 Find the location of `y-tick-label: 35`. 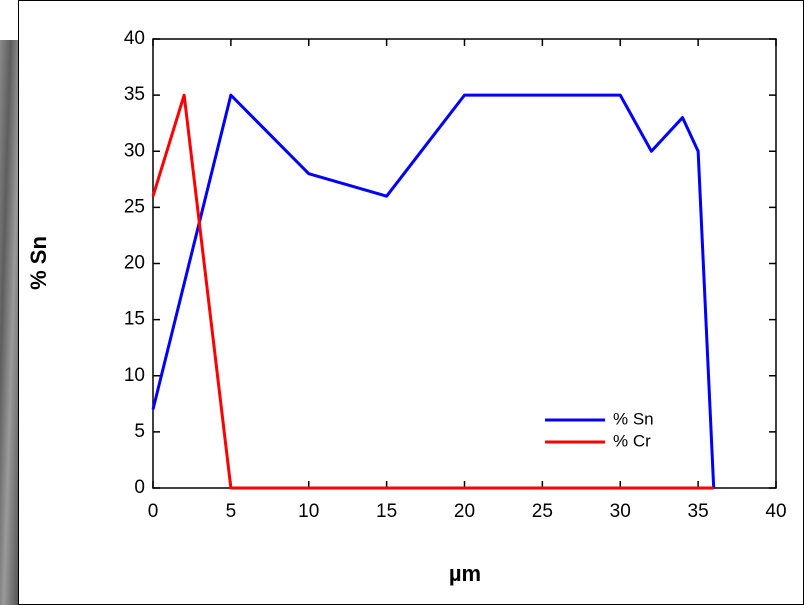

y-tick-label: 35 is located at coordinates (134, 94).